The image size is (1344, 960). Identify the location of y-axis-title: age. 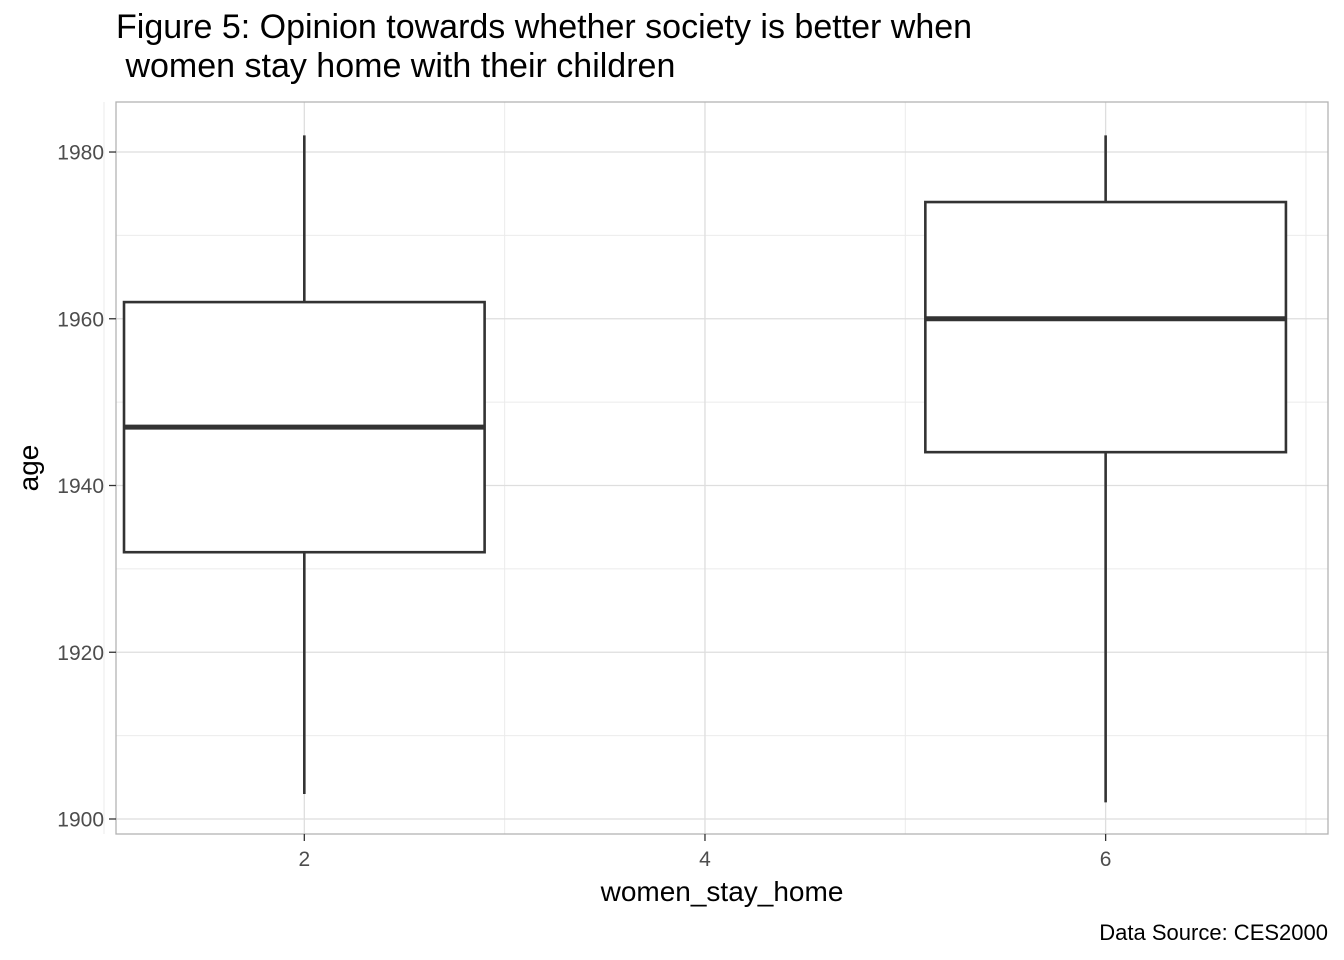
(28, 468).